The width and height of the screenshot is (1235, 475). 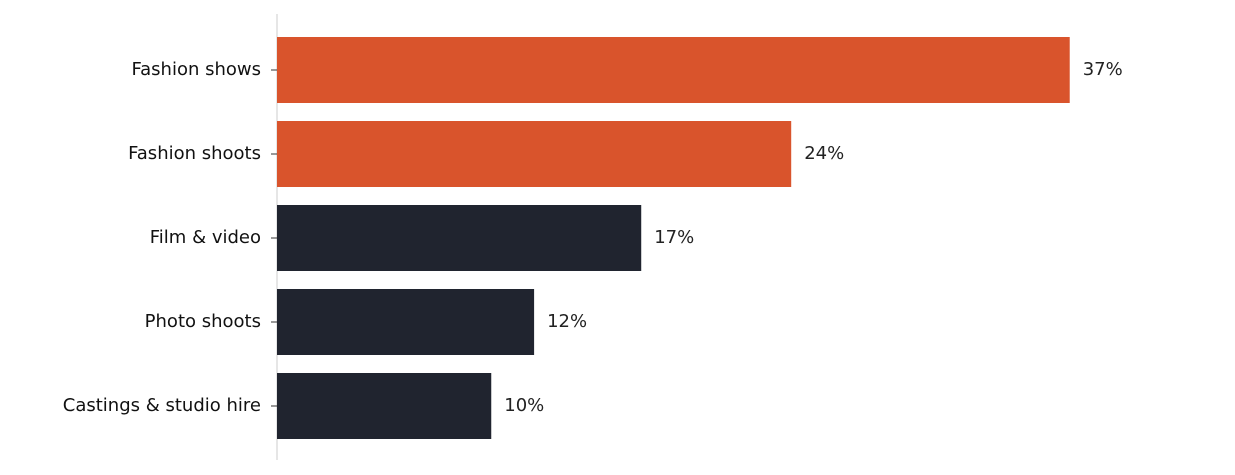 I want to click on y-tick-label: Film & video, so click(x=205, y=237).